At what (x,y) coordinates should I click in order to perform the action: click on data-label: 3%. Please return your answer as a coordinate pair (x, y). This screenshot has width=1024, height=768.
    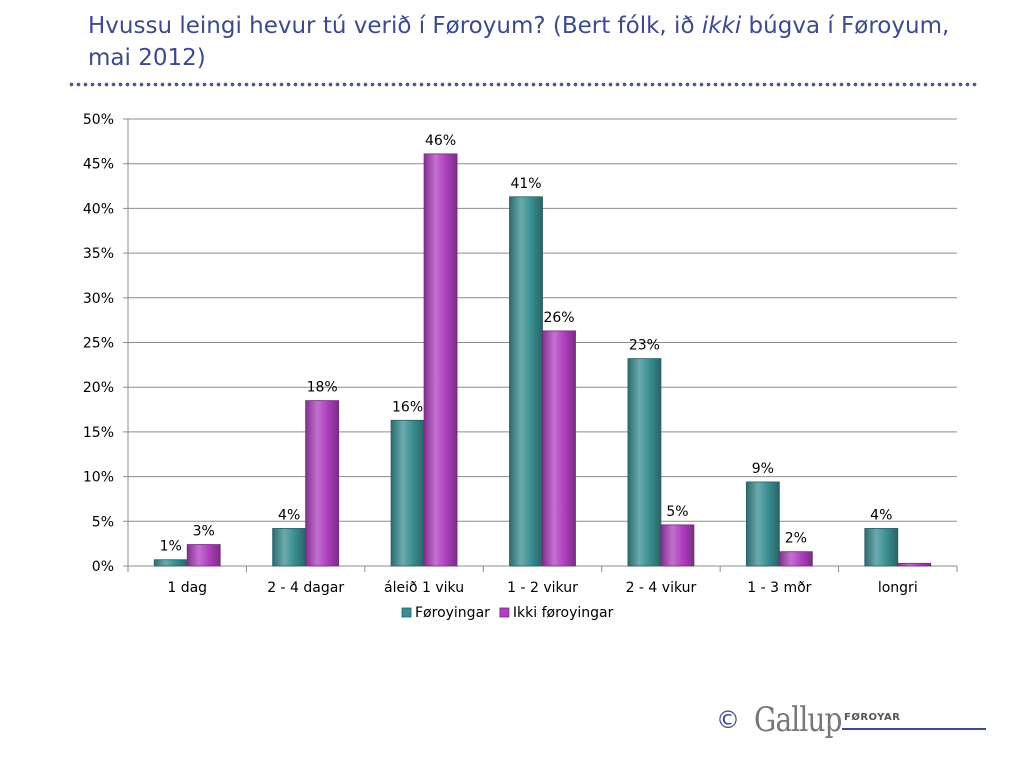
    Looking at the image, I should click on (204, 532).